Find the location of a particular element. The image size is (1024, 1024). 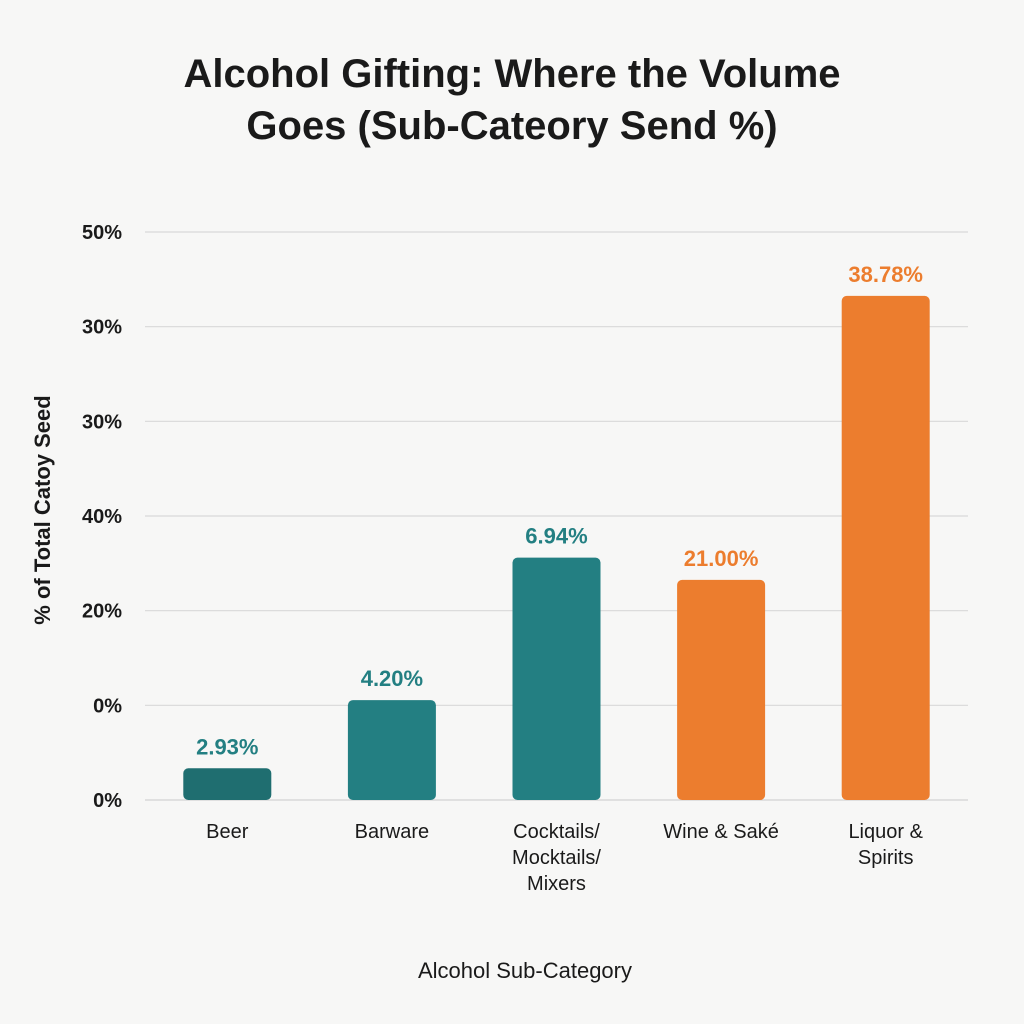

y-tick-label: 20% is located at coordinates (102, 612).